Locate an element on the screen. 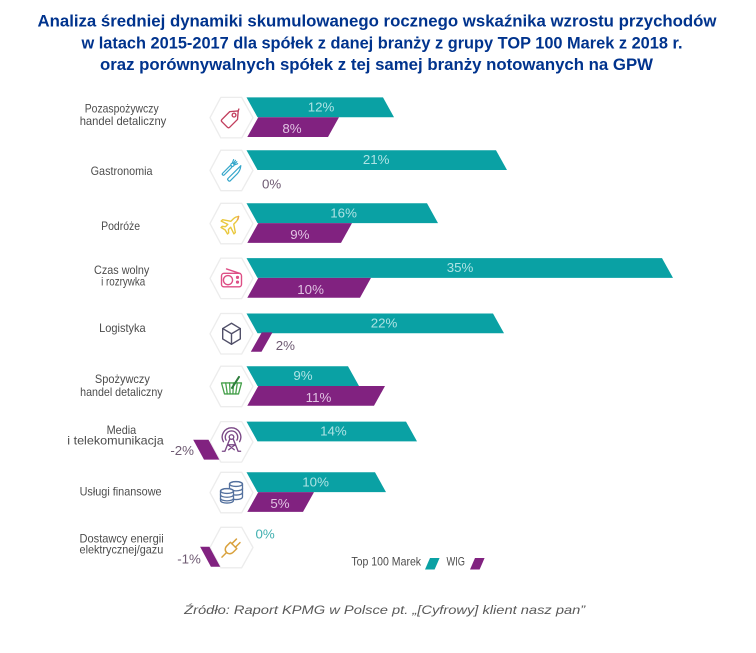 The width and height of the screenshot is (756, 653). svg-text: Spożywczy is located at coordinates (122, 379).